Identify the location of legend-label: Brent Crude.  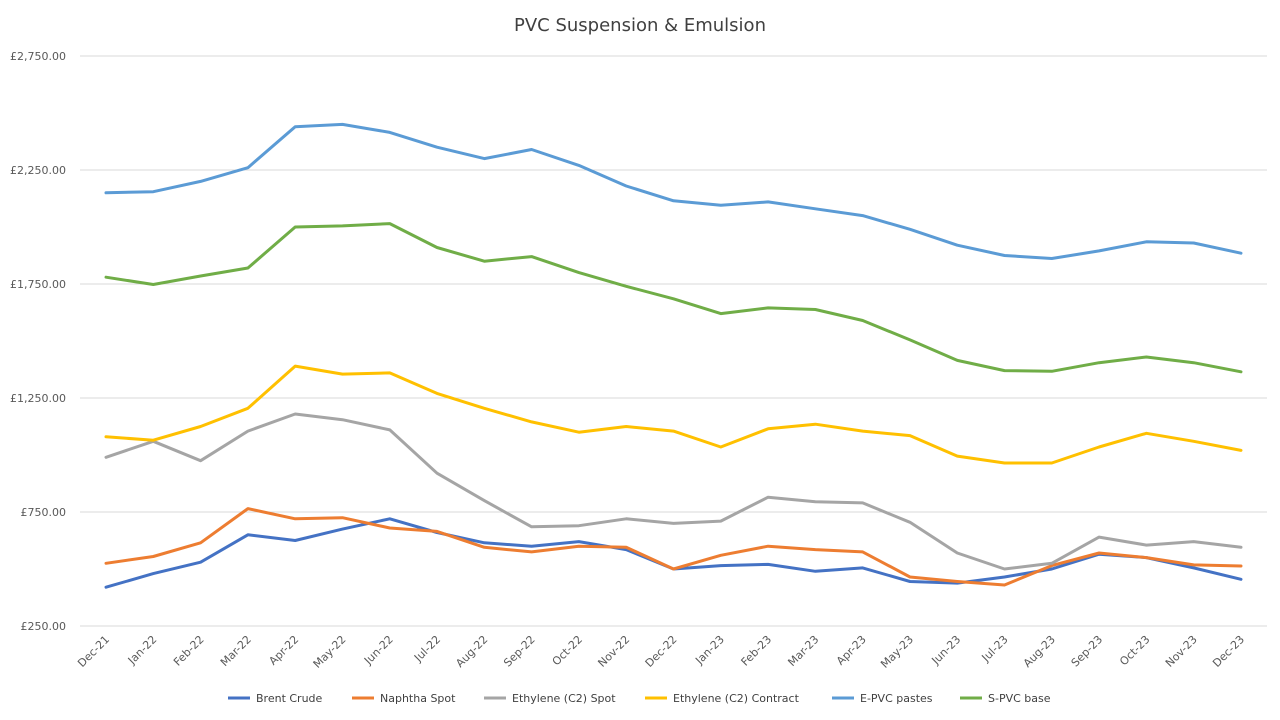
(289, 698).